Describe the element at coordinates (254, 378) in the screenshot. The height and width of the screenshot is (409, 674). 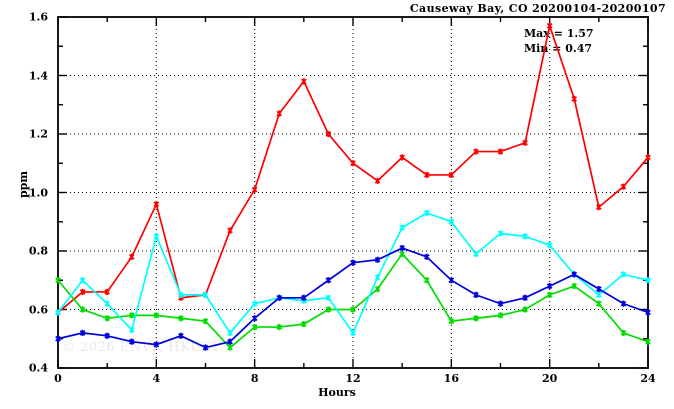
I see `x-tick-label: 8` at that location.